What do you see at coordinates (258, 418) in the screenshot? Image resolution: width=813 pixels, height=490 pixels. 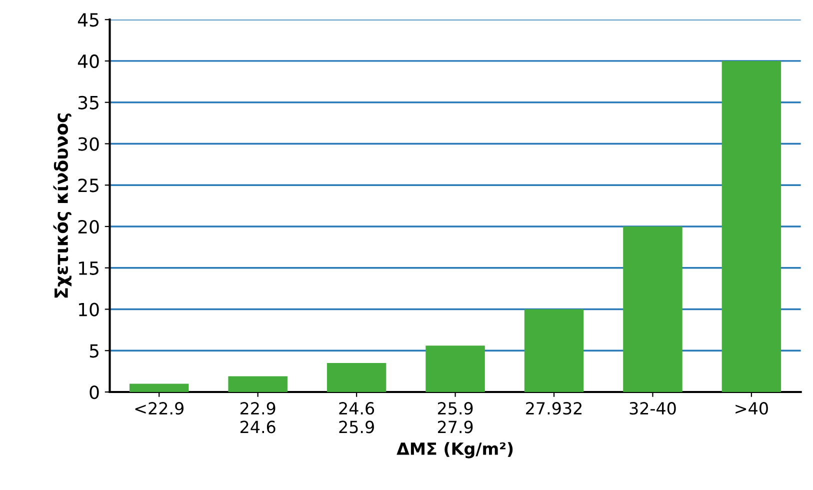 I see `x-tick-label: 22.9 24.6` at bounding box center [258, 418].